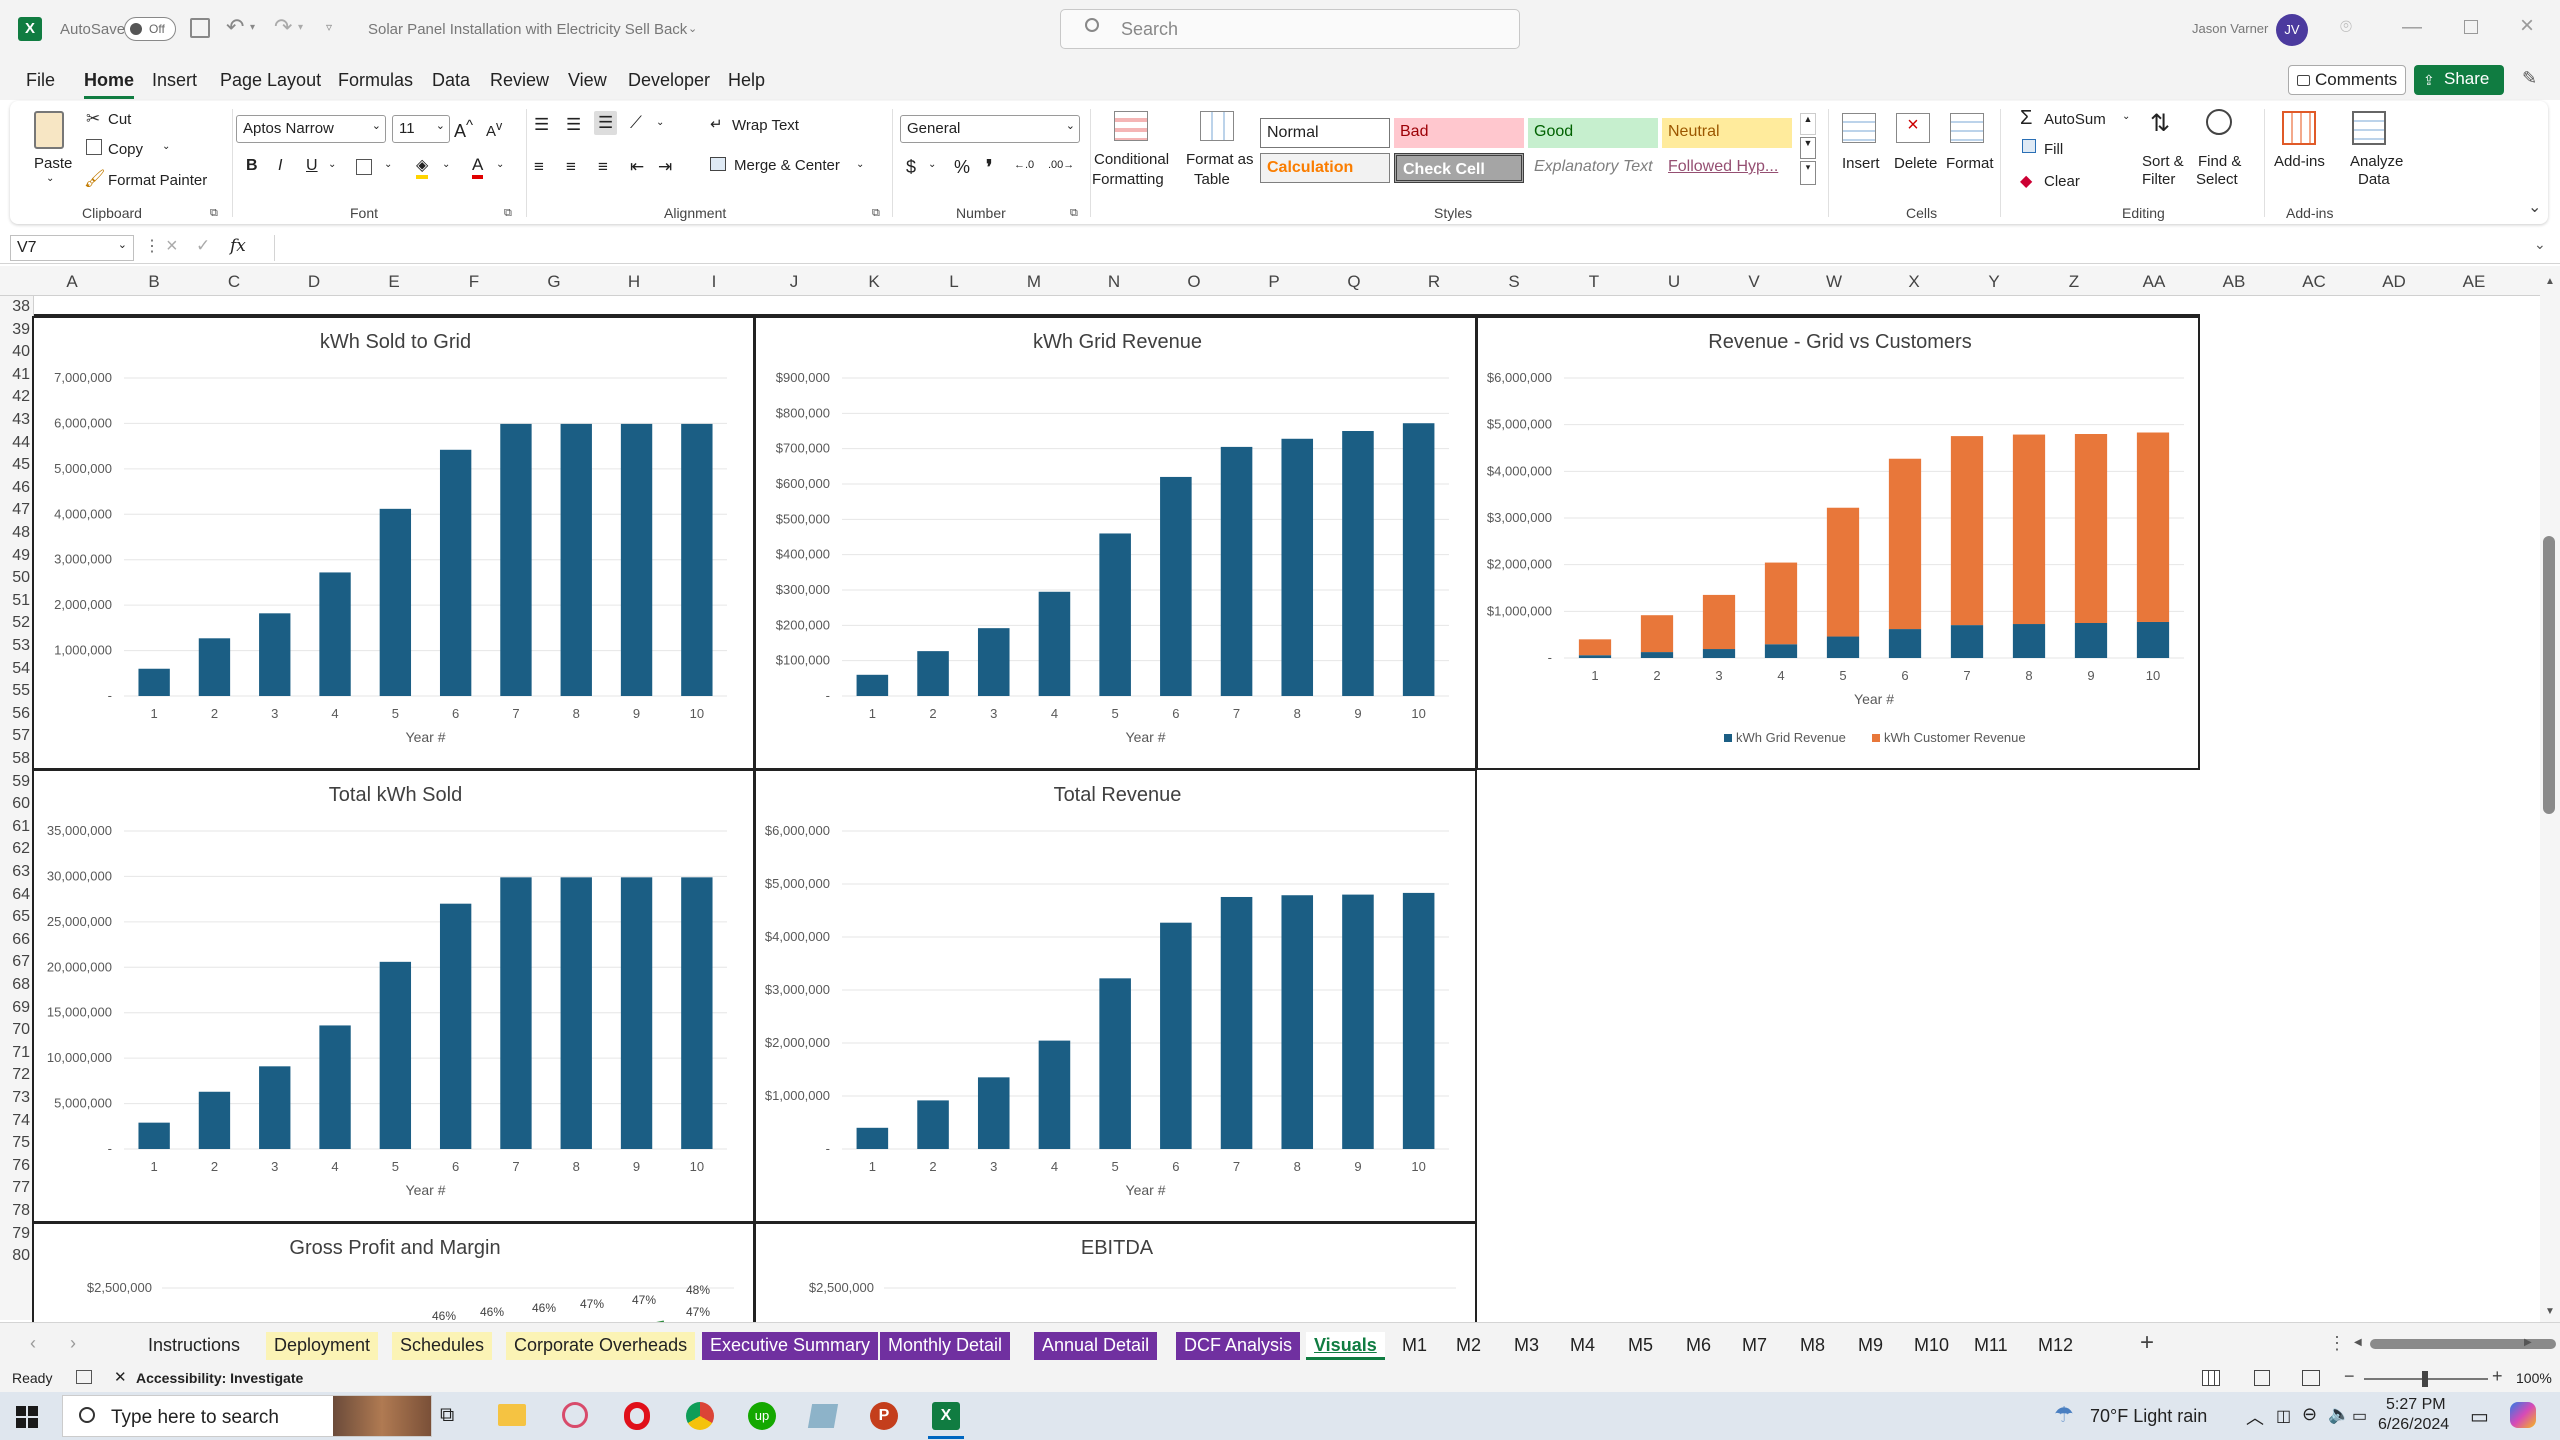 The height and width of the screenshot is (1440, 2560). What do you see at coordinates (794, 281) in the screenshot?
I see `column-header-J: J` at bounding box center [794, 281].